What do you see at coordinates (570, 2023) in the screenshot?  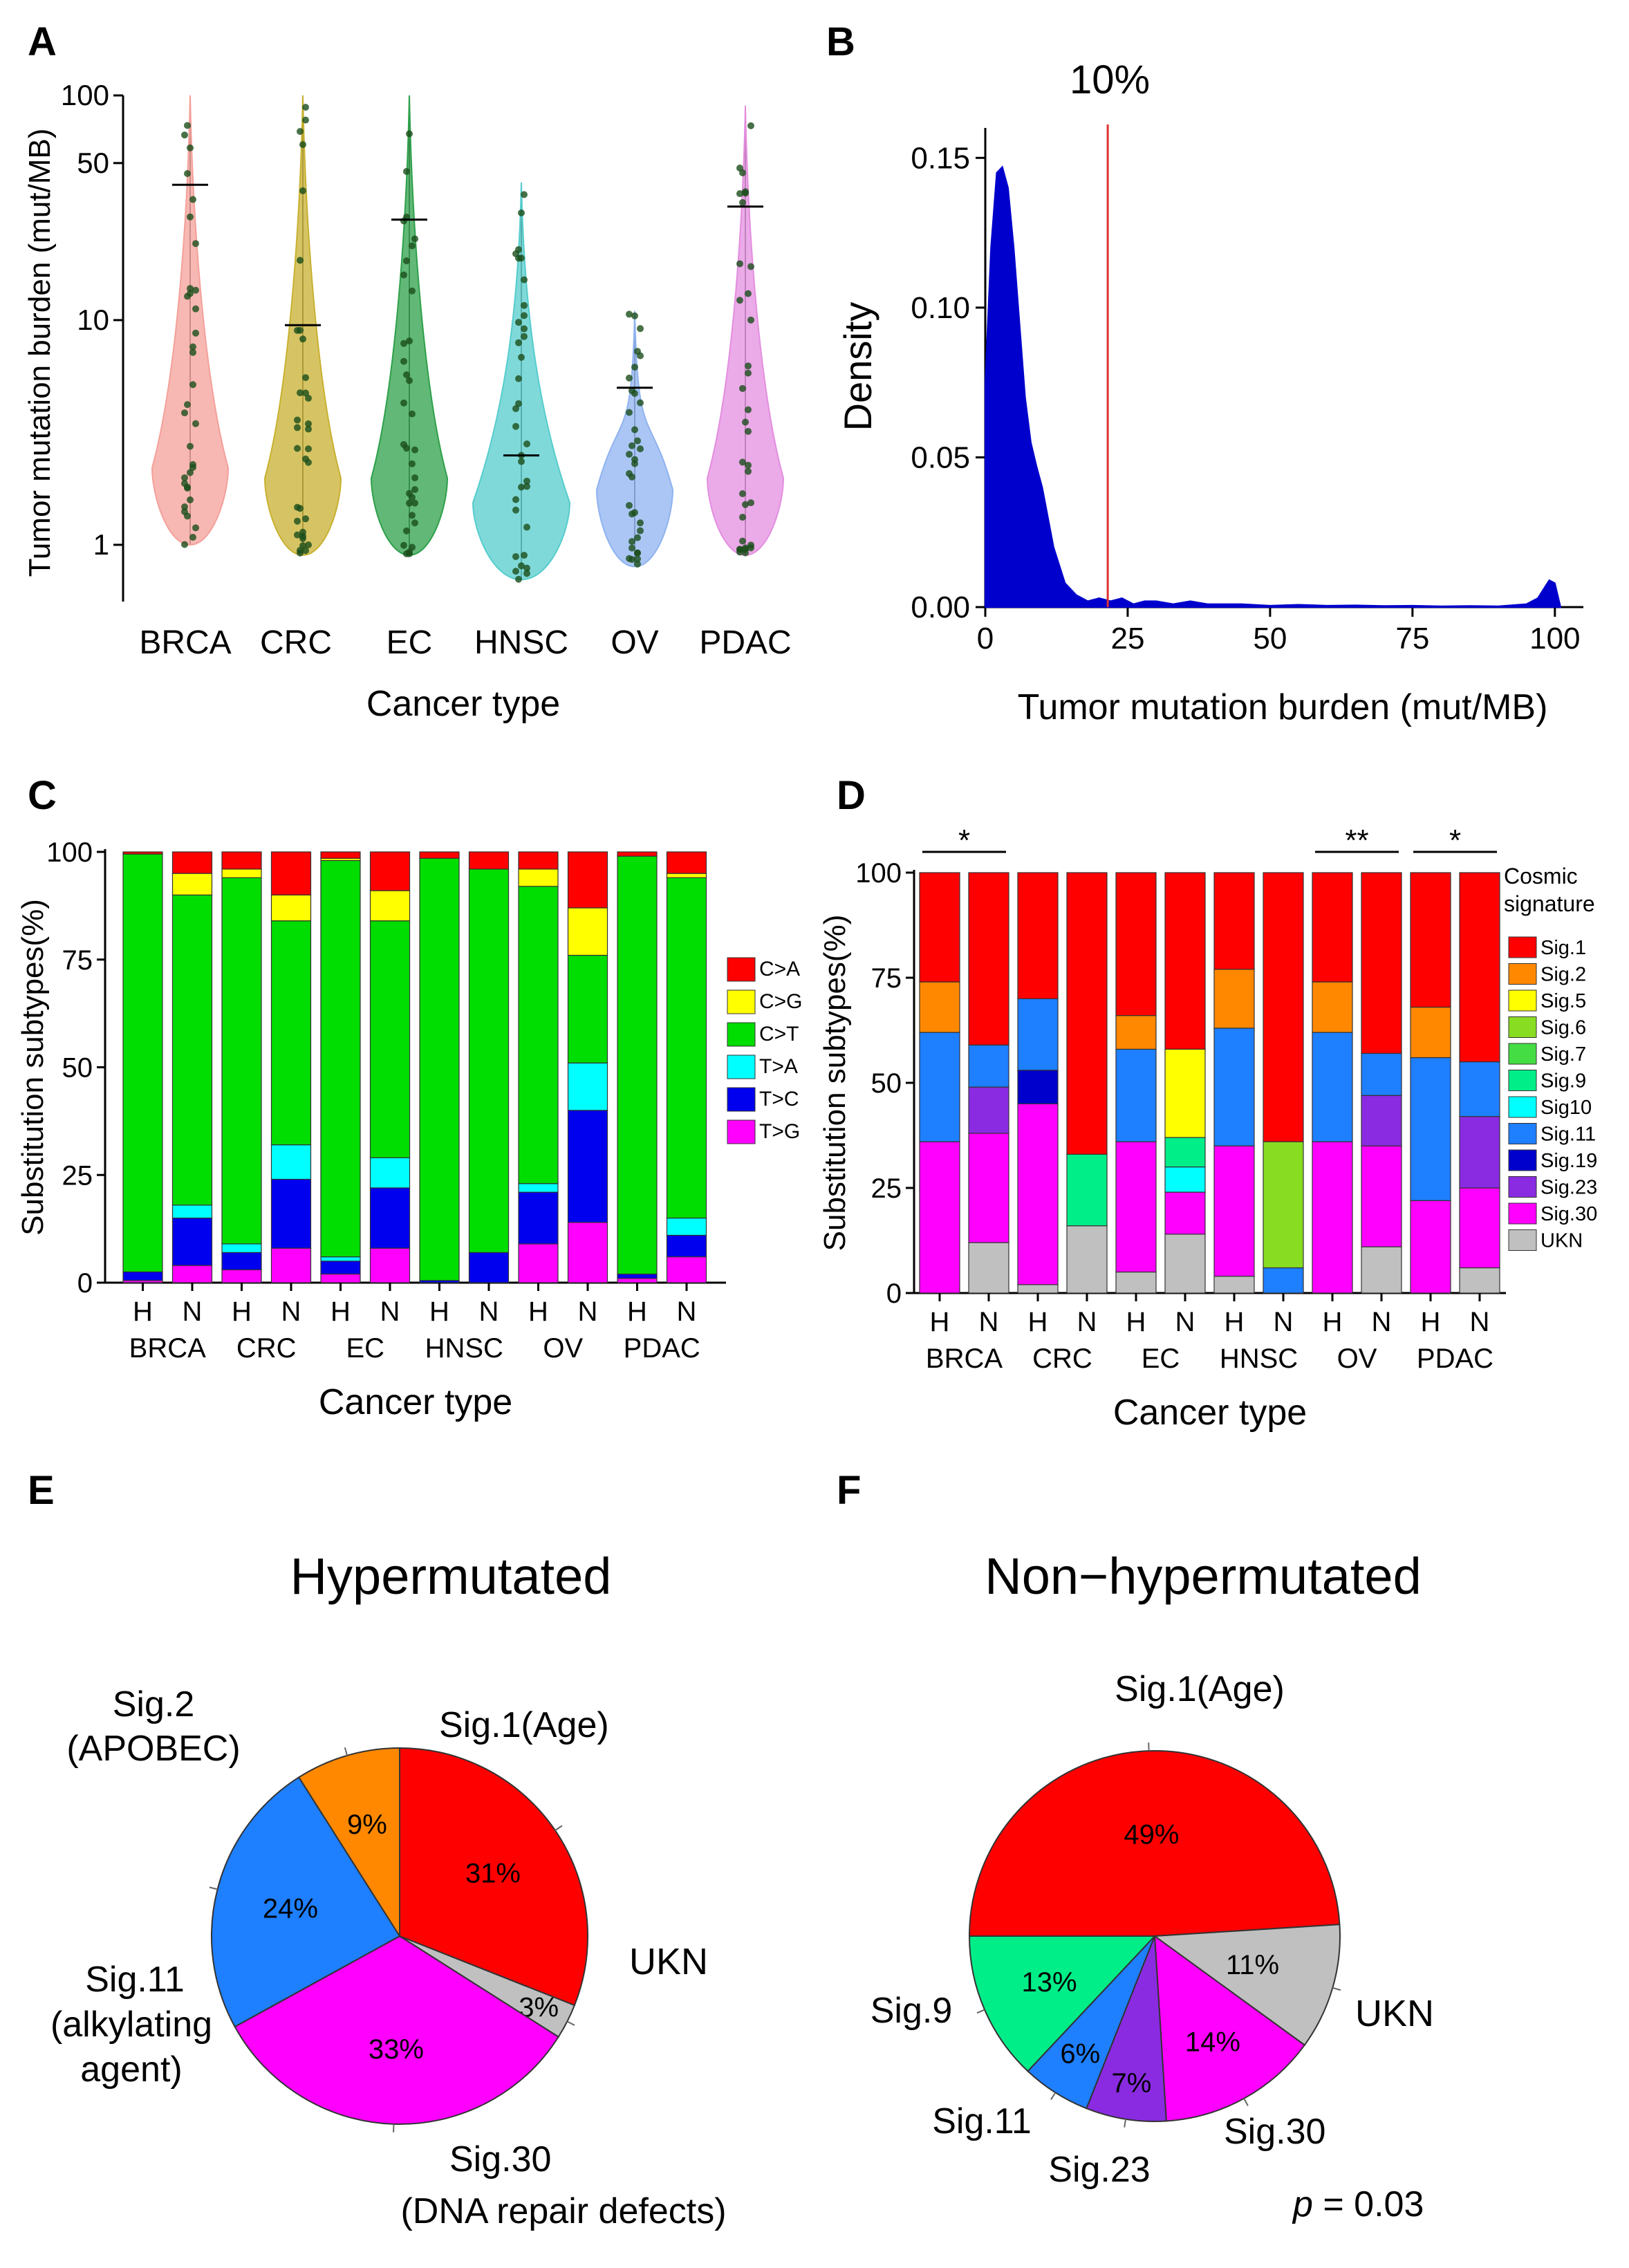 I see `pie-tick-ukn` at bounding box center [570, 2023].